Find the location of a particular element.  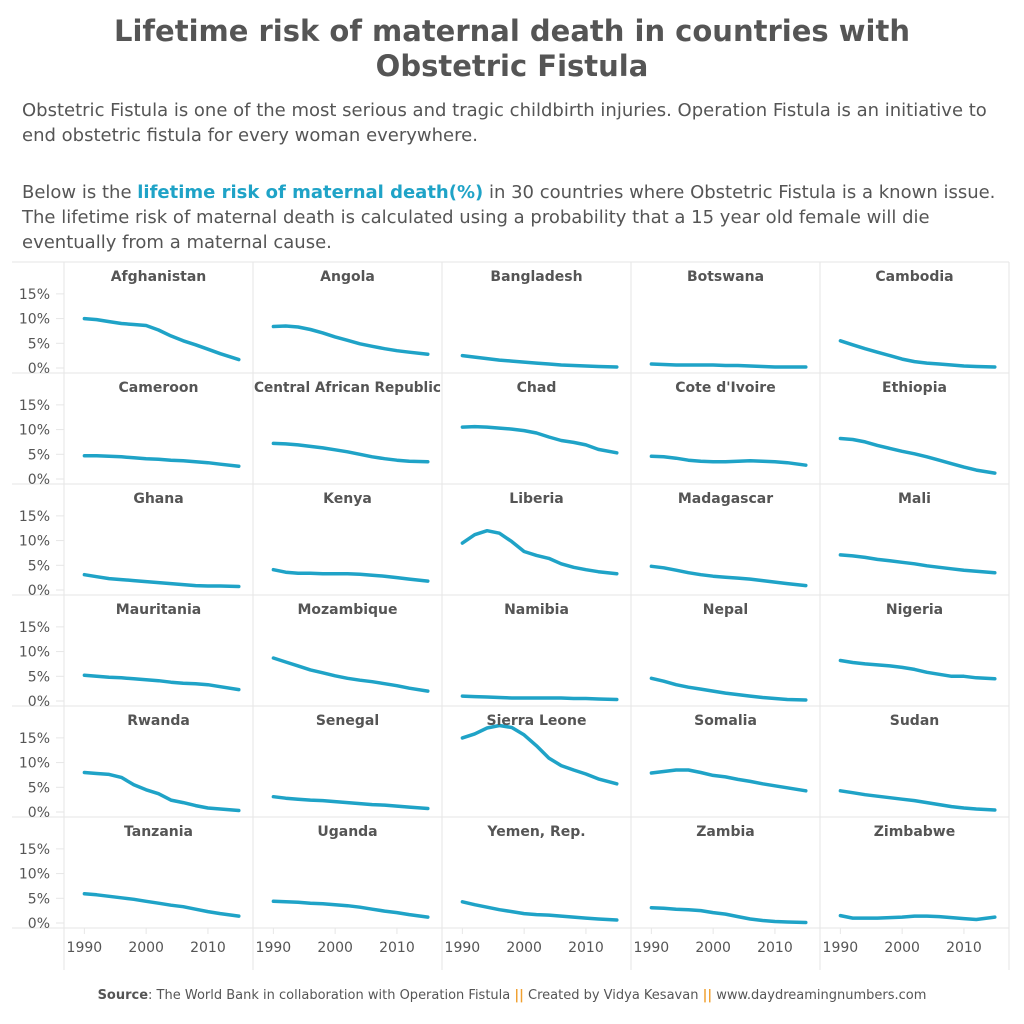

panel-title: Namibia is located at coordinates (536, 610).